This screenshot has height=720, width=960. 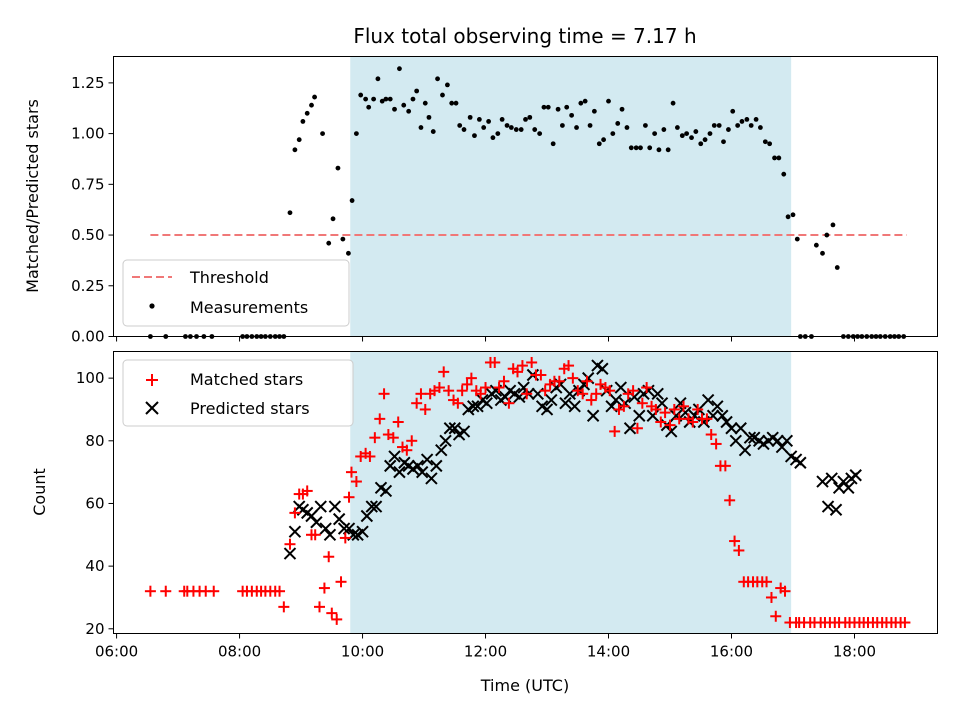 What do you see at coordinates (87, 337) in the screenshot?
I see `ratio-y-tick-label: 0.00` at bounding box center [87, 337].